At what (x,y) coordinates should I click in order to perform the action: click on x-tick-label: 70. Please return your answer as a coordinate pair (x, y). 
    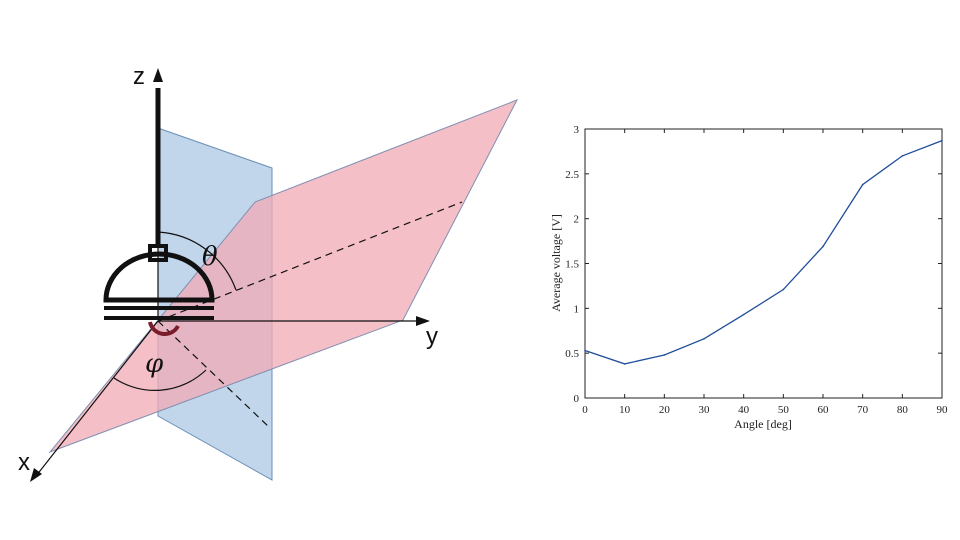
    Looking at the image, I should click on (863, 410).